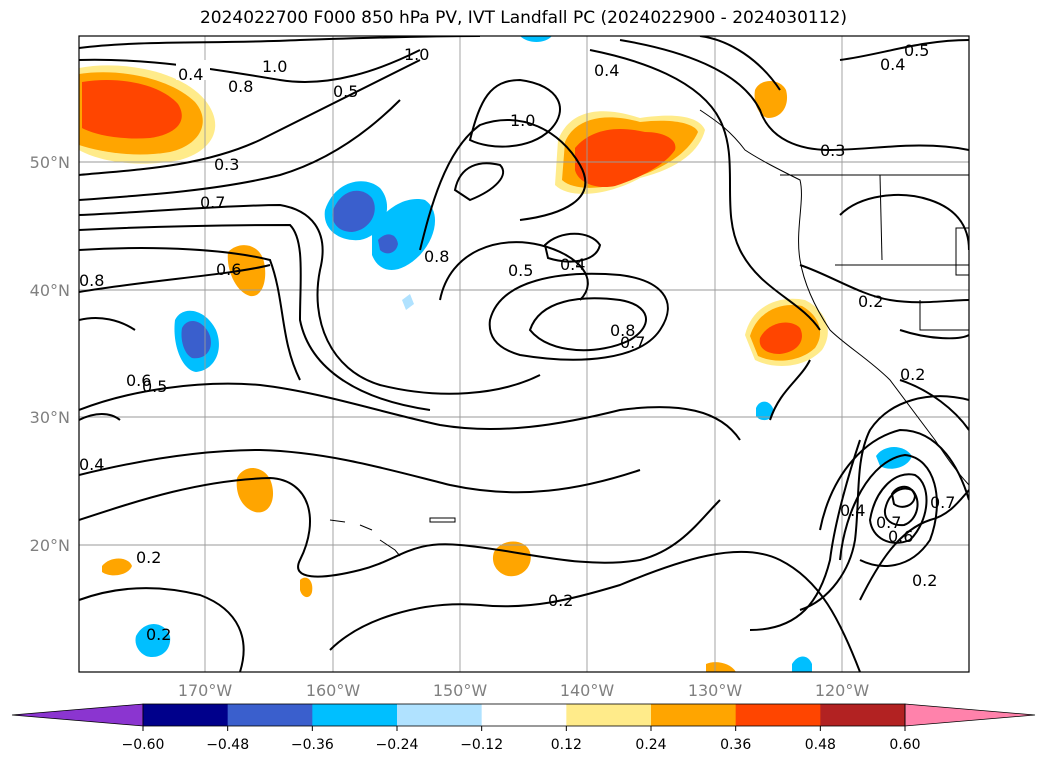  What do you see at coordinates (143, 745) in the screenshot?
I see `colorbar-tick-label: −0.60` at bounding box center [143, 745].